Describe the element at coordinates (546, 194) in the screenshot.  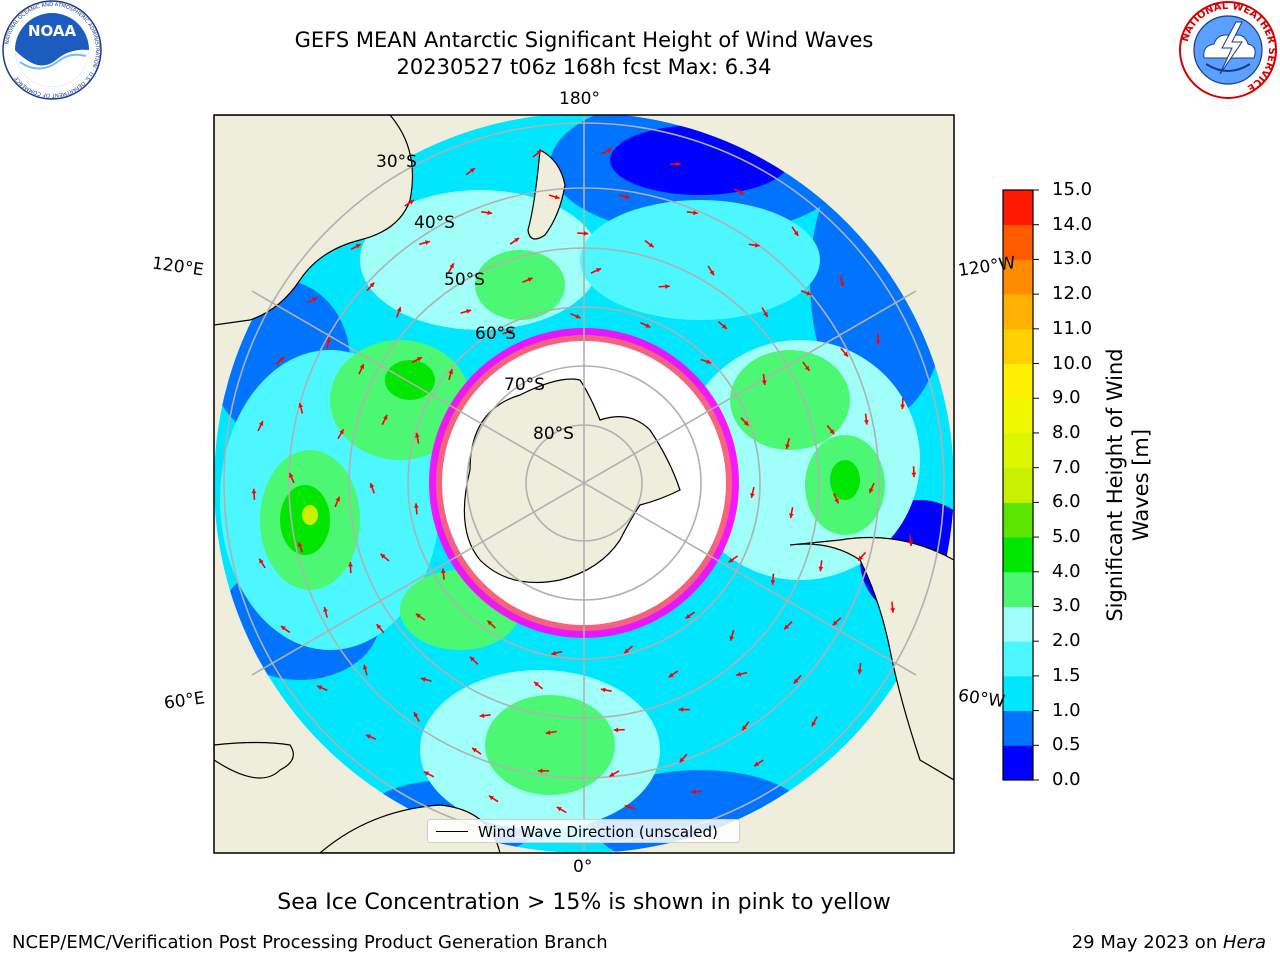
I see `new-zealand-landmass` at that location.